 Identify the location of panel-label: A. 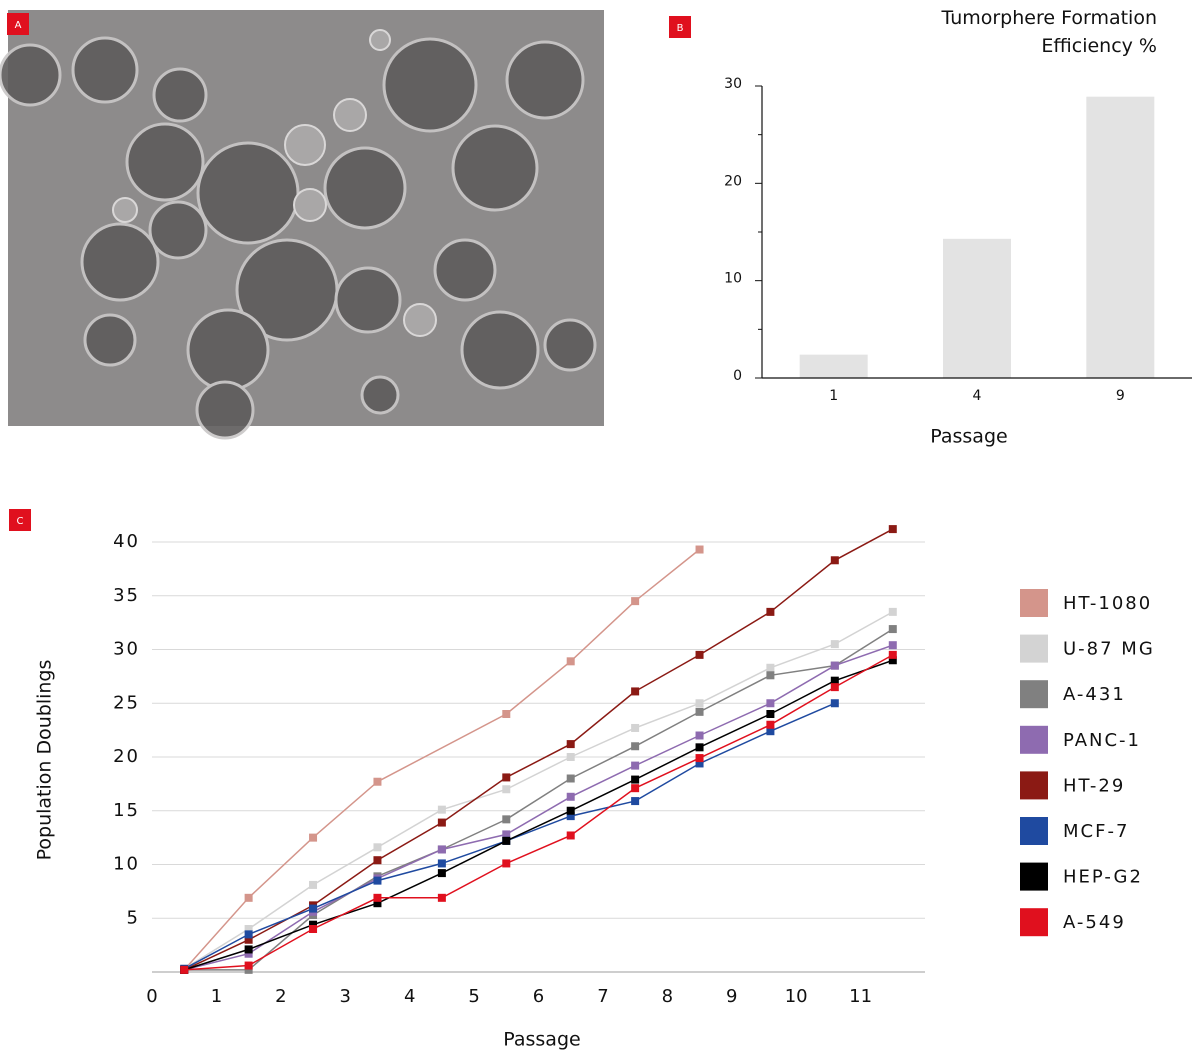
(18, 25).